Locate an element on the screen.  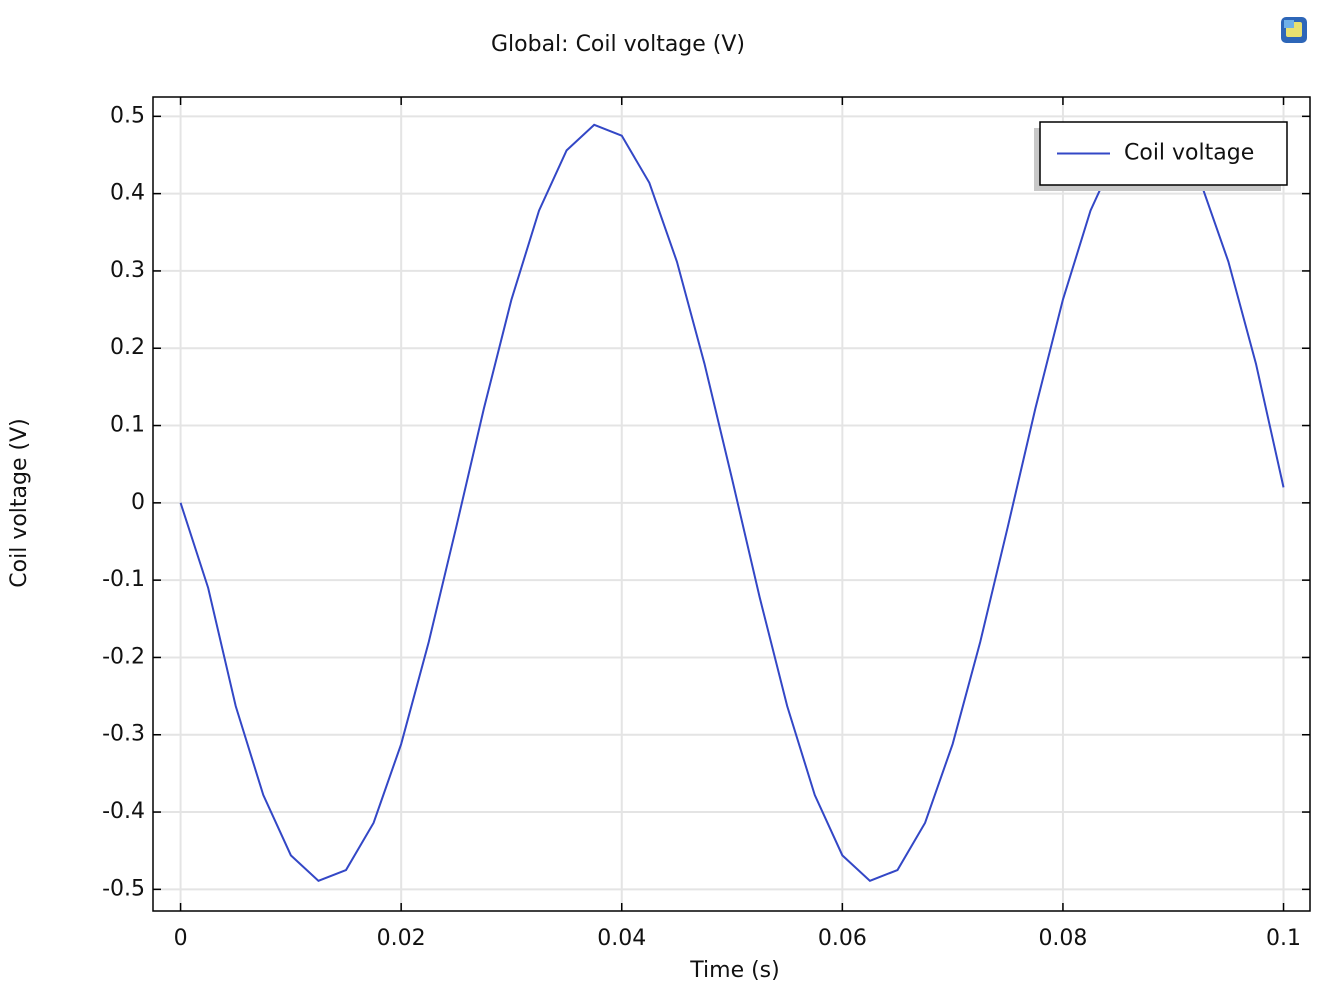
y-axis-label: Coil voltage (V) is located at coordinates (19, 502).